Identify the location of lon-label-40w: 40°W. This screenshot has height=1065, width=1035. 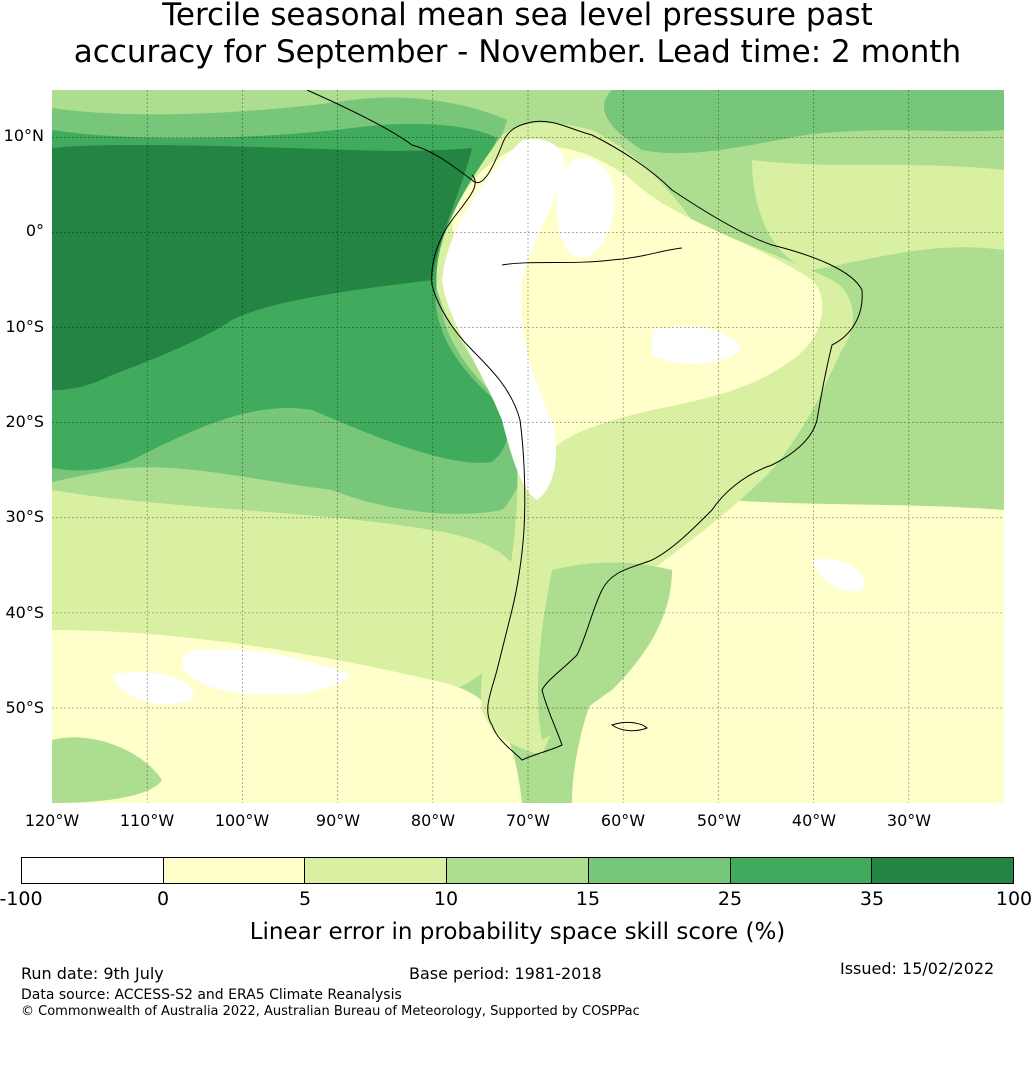
(814, 820).